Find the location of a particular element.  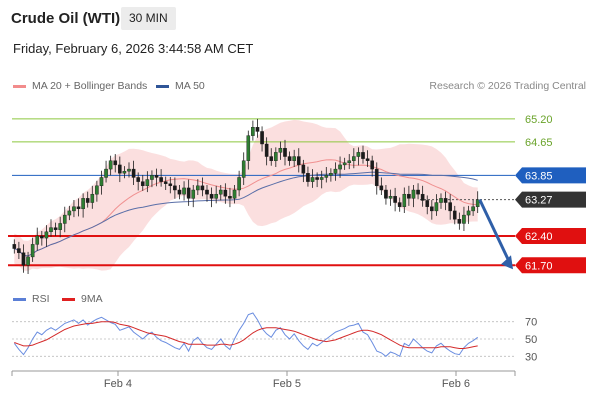

level-tag-63.85: 63.85 is located at coordinates (550, 175).